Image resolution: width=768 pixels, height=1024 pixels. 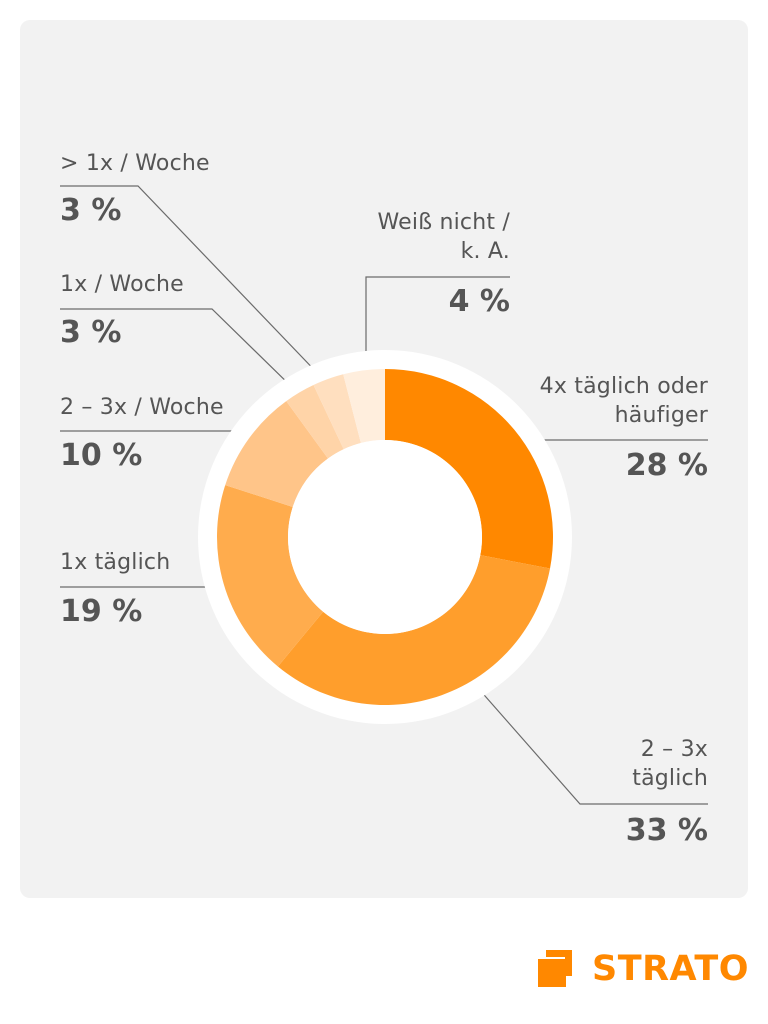 What do you see at coordinates (666, 465) in the screenshot?
I see `slice-value-4x-daily: 28 %` at bounding box center [666, 465].